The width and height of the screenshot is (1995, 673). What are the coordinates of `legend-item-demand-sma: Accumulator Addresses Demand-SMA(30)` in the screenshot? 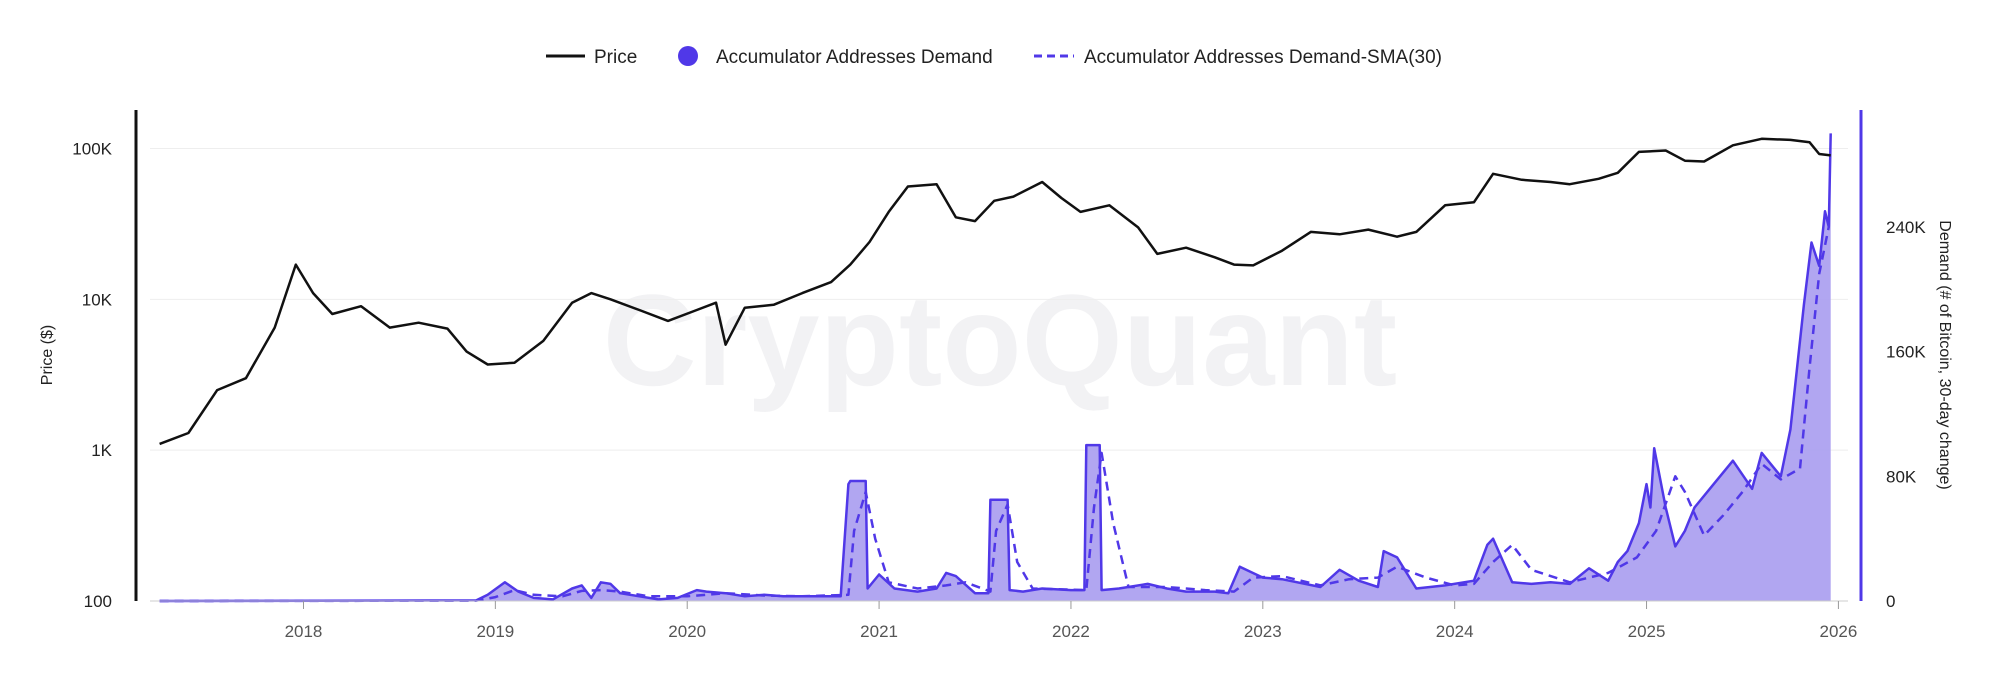 It's located at (1238, 57).